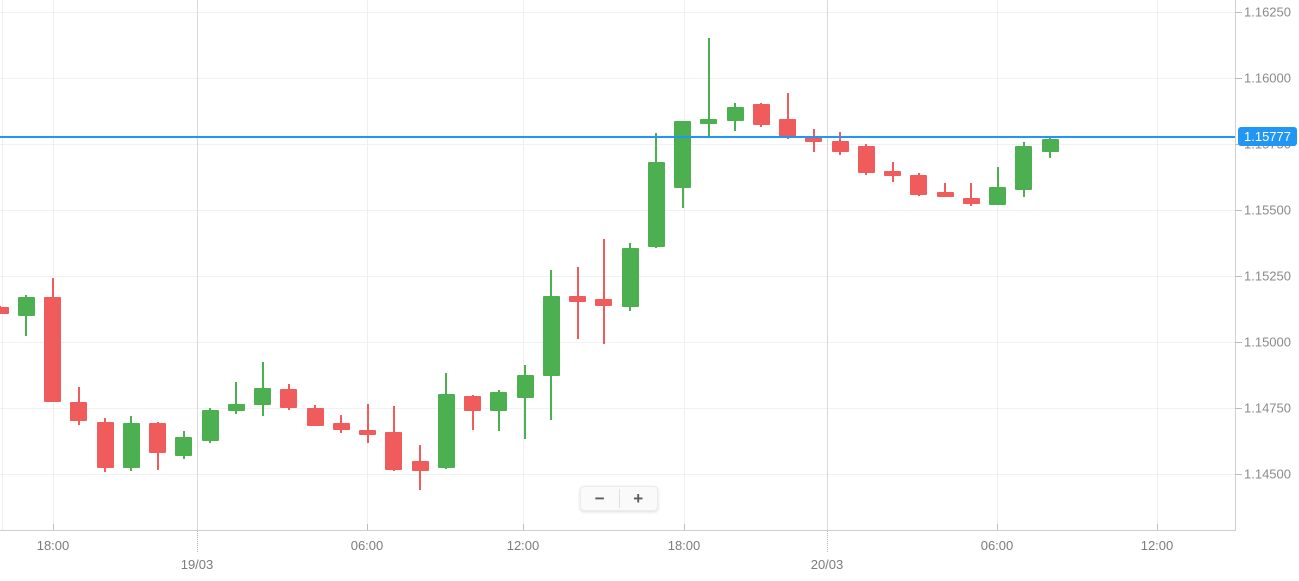 The width and height of the screenshot is (1299, 581). What do you see at coordinates (617, 552) in the screenshot?
I see `time-axis: 18:00 19/03 06:00 12:00 18:00 20/03 06:00 12:00` at bounding box center [617, 552].